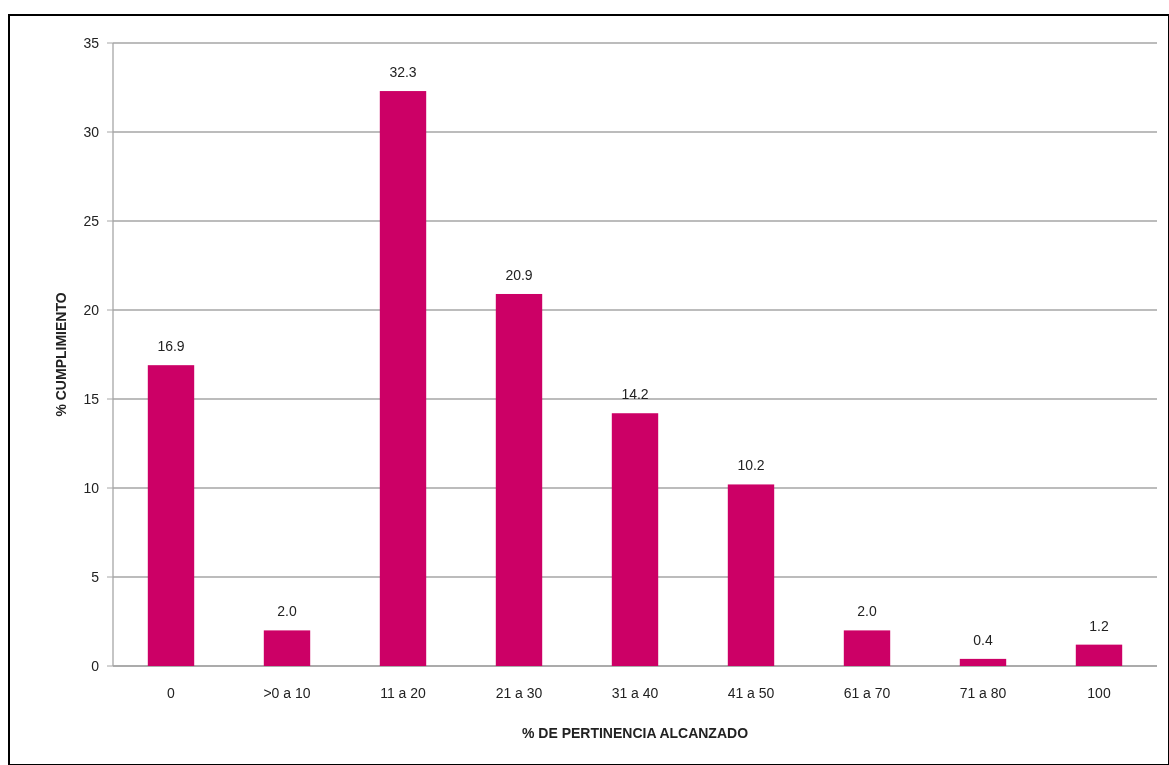 The width and height of the screenshot is (1169, 765). What do you see at coordinates (91, 42) in the screenshot?
I see `y-tick-label: 35` at bounding box center [91, 42].